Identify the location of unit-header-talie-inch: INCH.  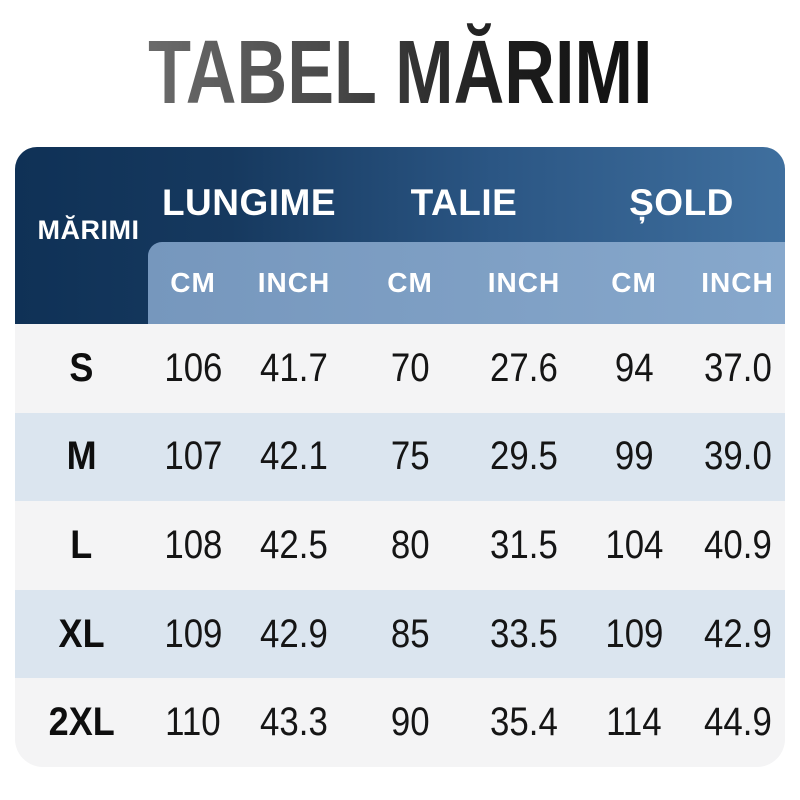
(524, 282).